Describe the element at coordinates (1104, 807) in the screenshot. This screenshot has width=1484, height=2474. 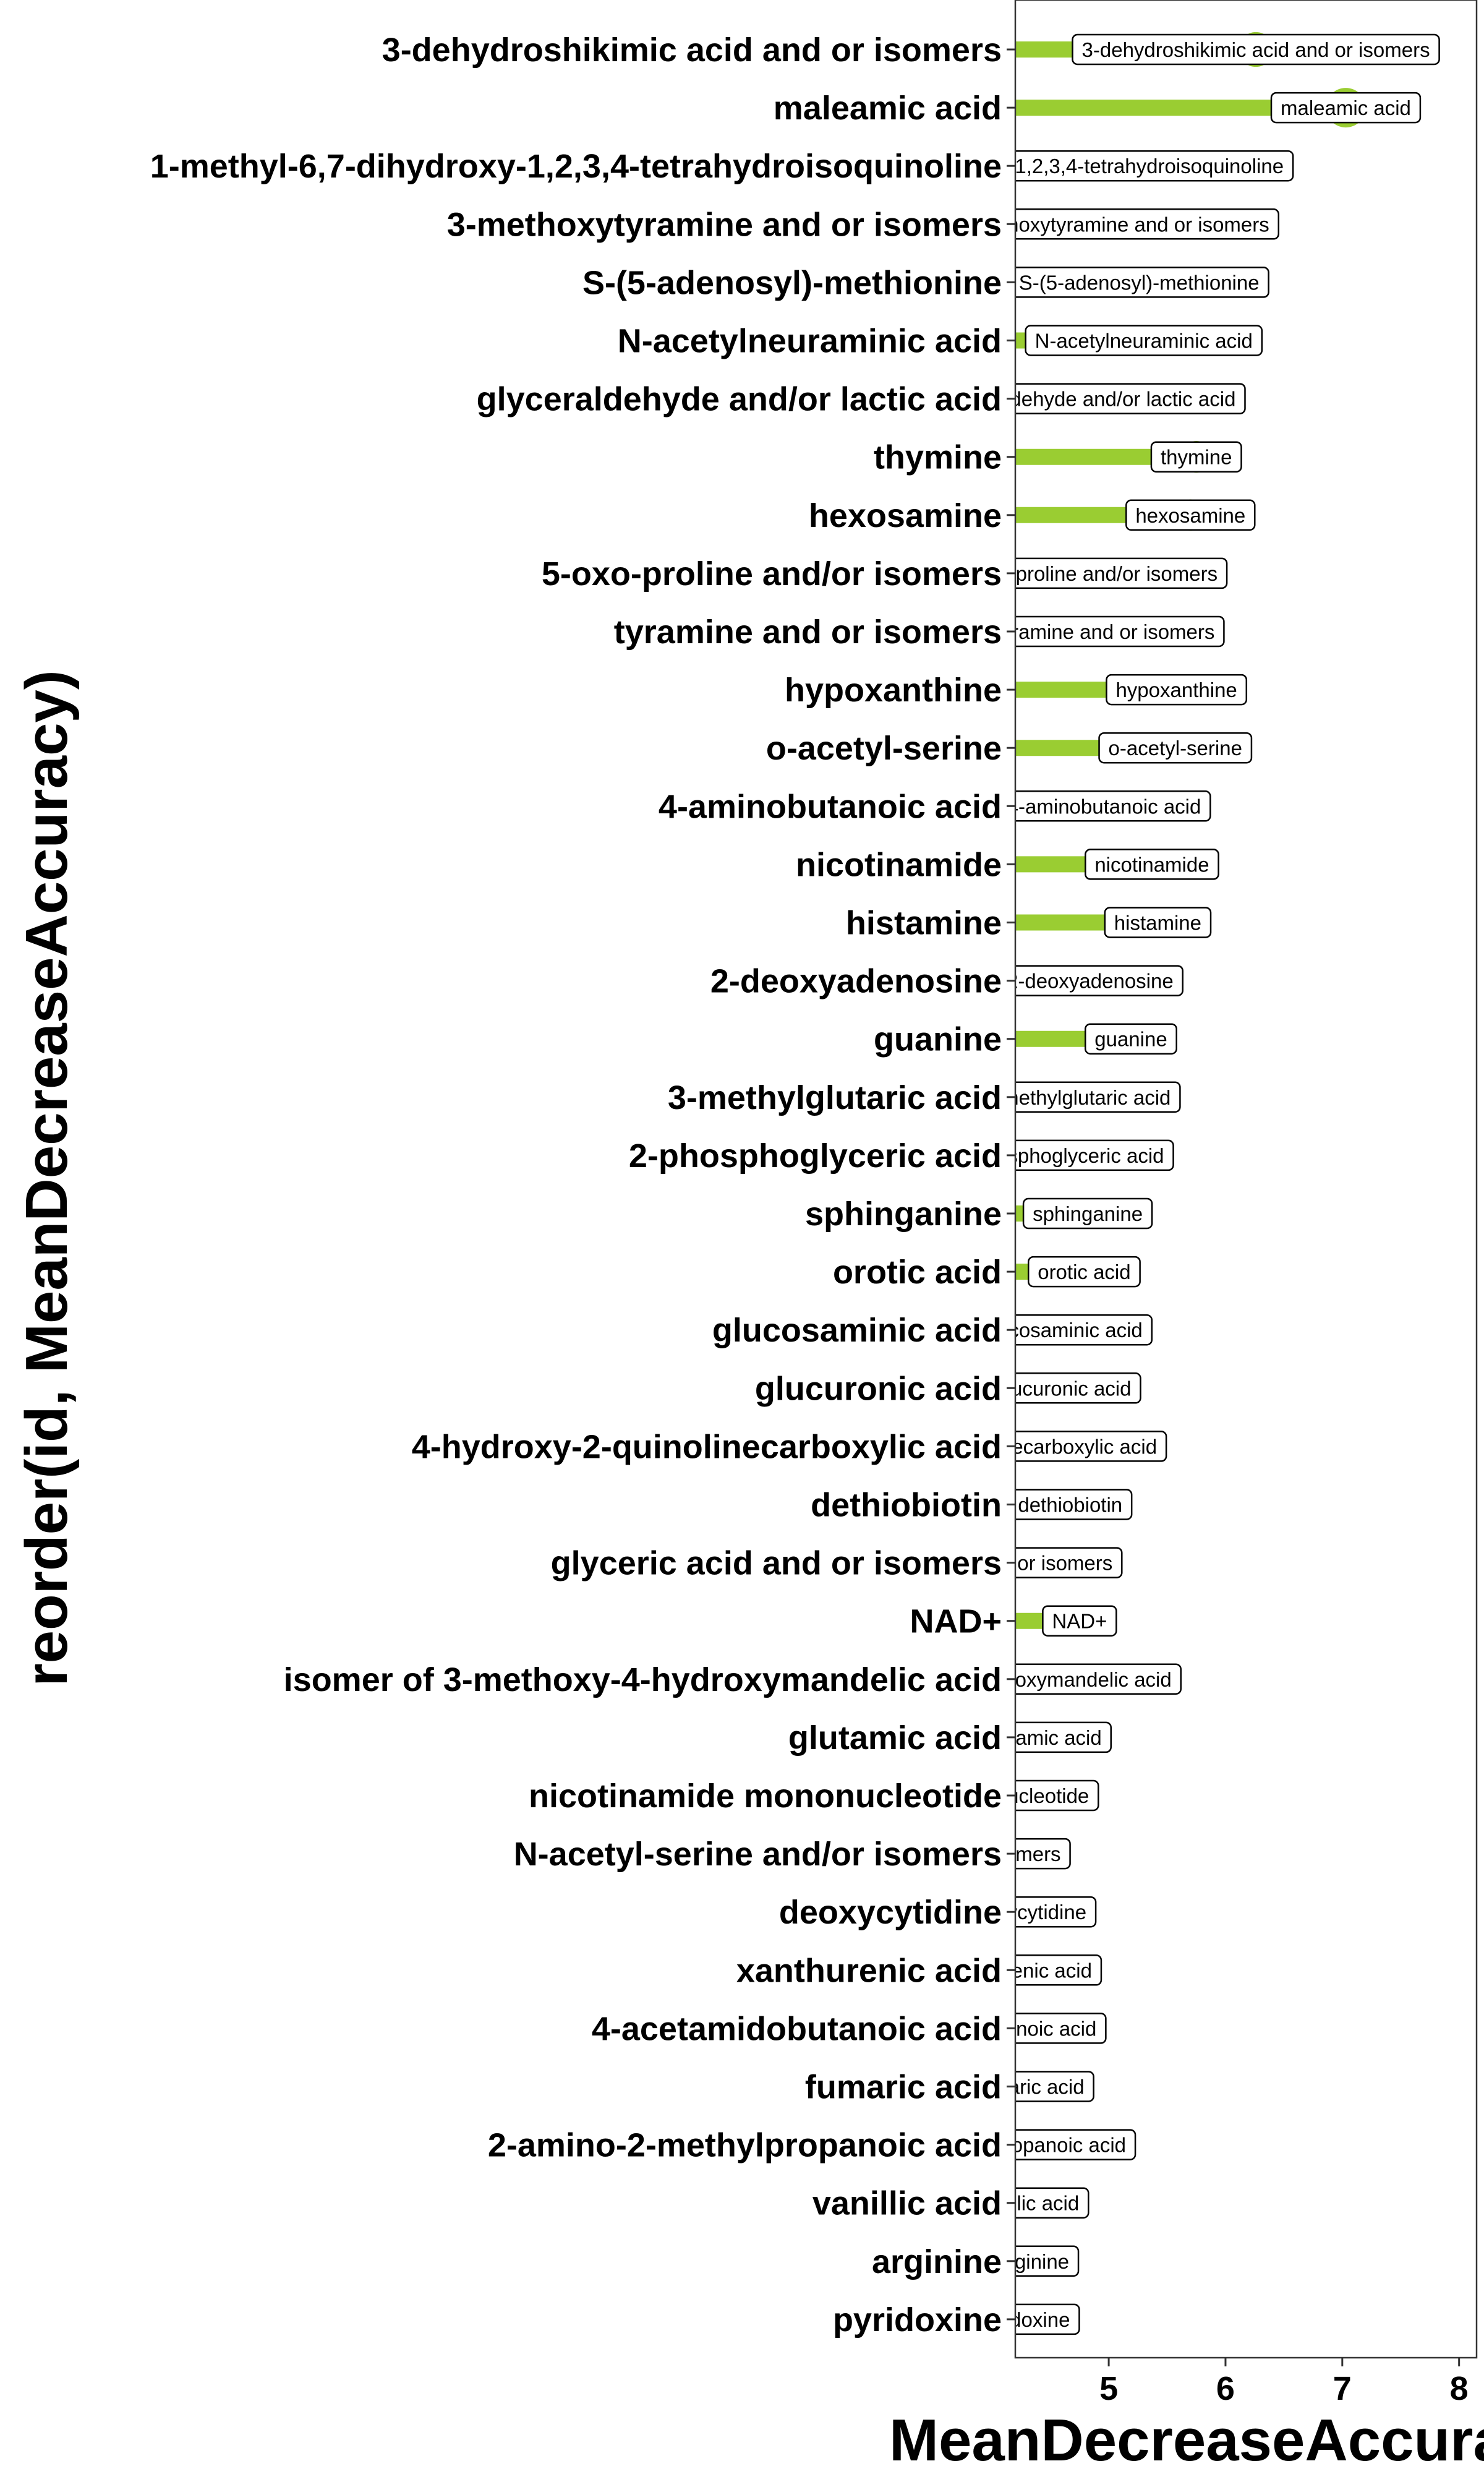
I see `data-label-text: 4-aminobutanoic acid` at that location.